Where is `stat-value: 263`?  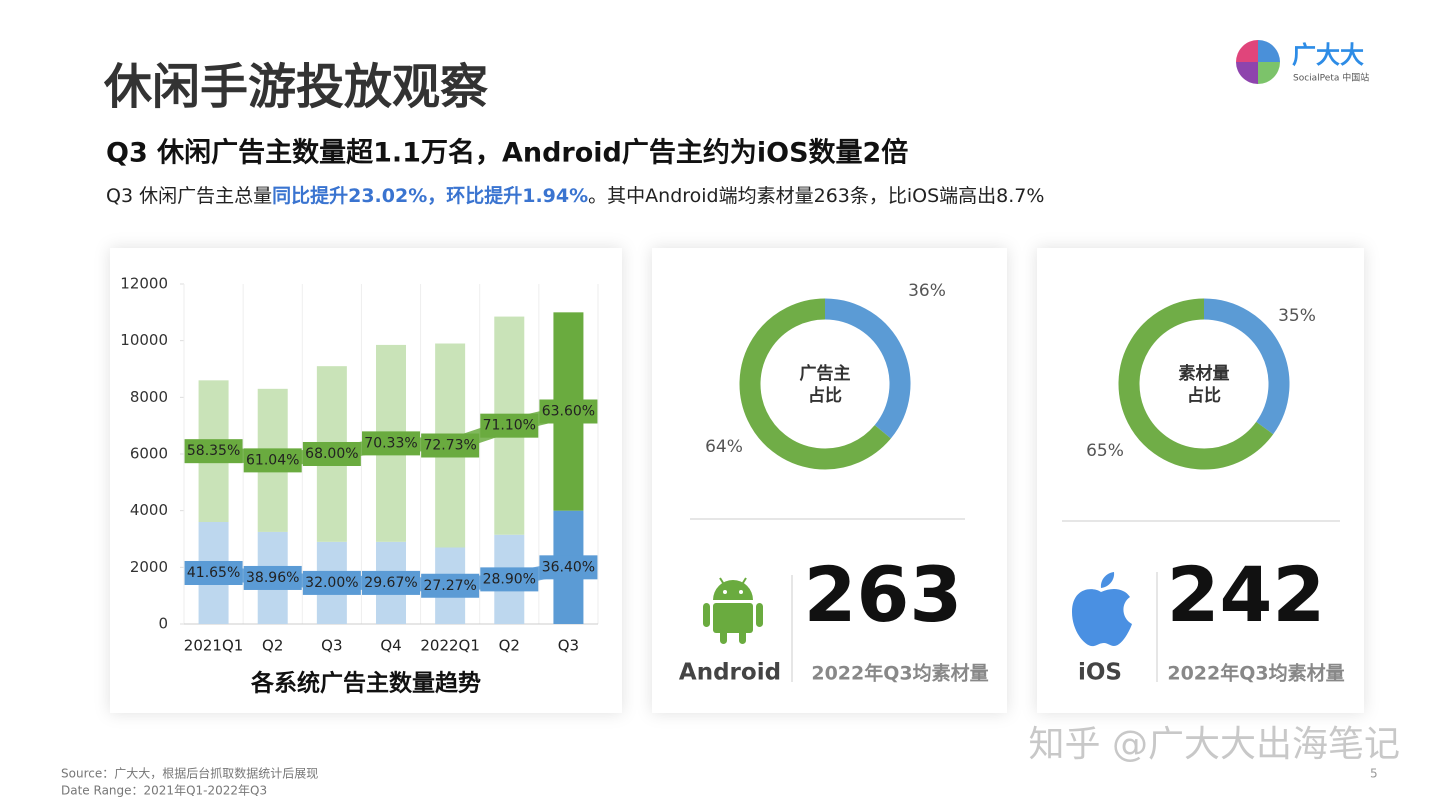
stat-value: 263 is located at coordinates (883, 594).